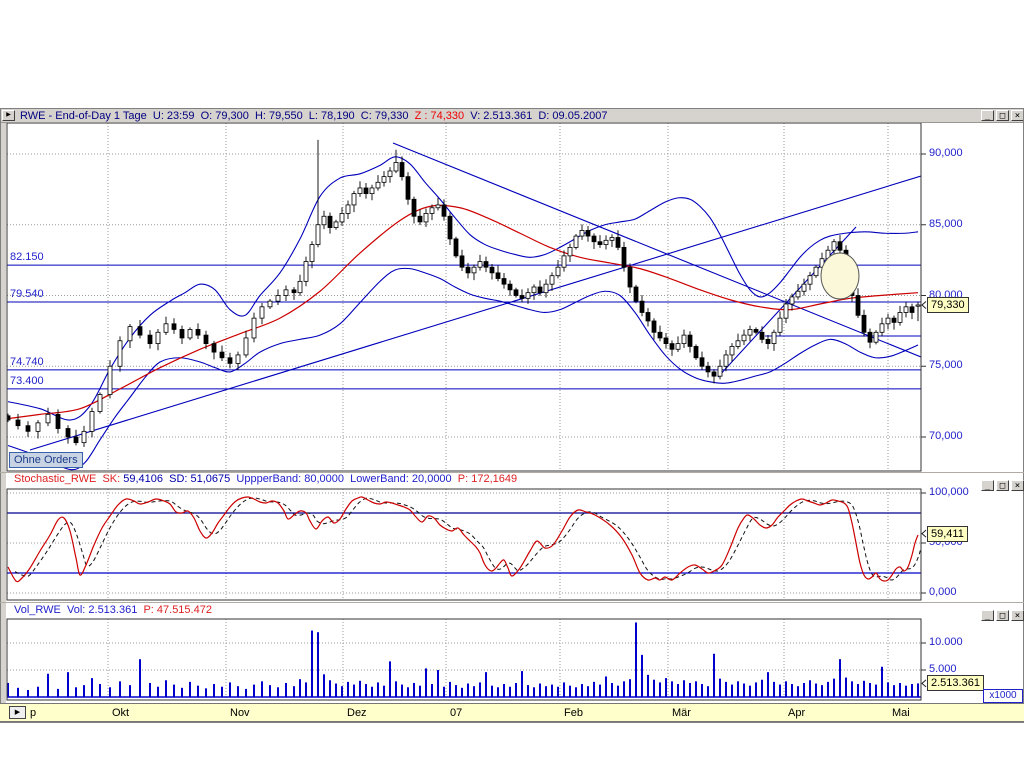 This screenshot has width=1024, height=768. What do you see at coordinates (456, 713) in the screenshot?
I see `month-label: 07` at bounding box center [456, 713].